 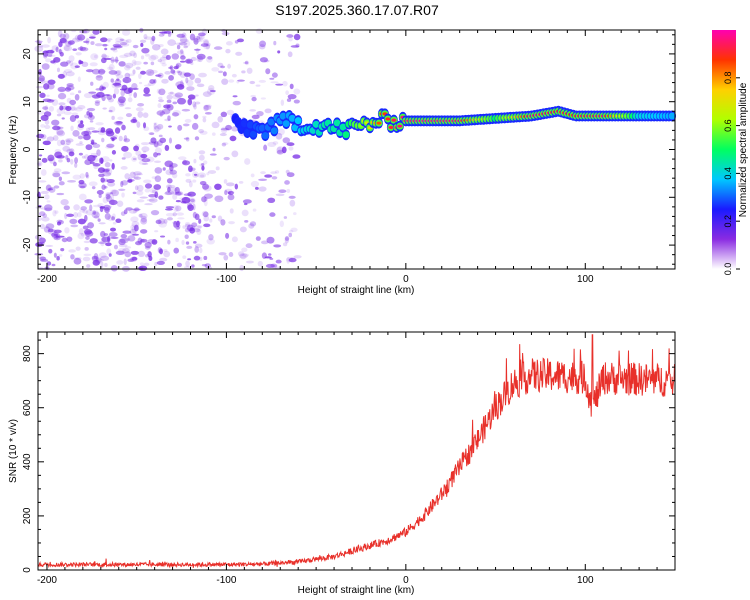 I want to click on y-tick-label: 400, so click(x=27, y=461).